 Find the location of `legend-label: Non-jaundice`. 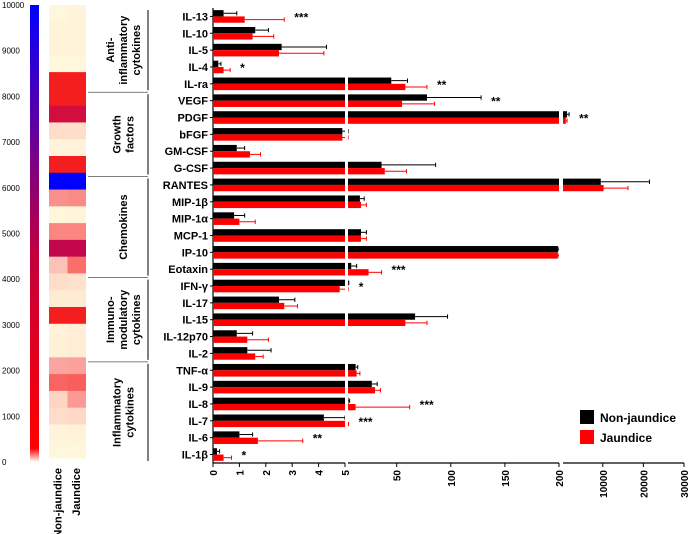

legend-label: Non-jaundice is located at coordinates (638, 418).